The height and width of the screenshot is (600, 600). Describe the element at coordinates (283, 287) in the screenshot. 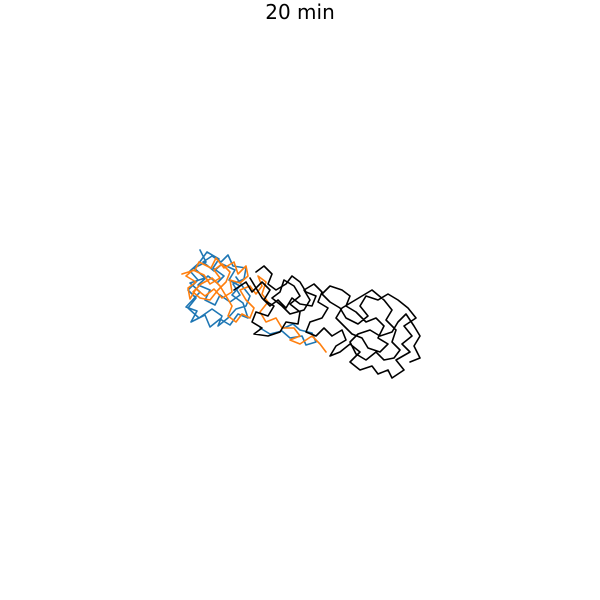

I see `chain-c-loop` at that location.